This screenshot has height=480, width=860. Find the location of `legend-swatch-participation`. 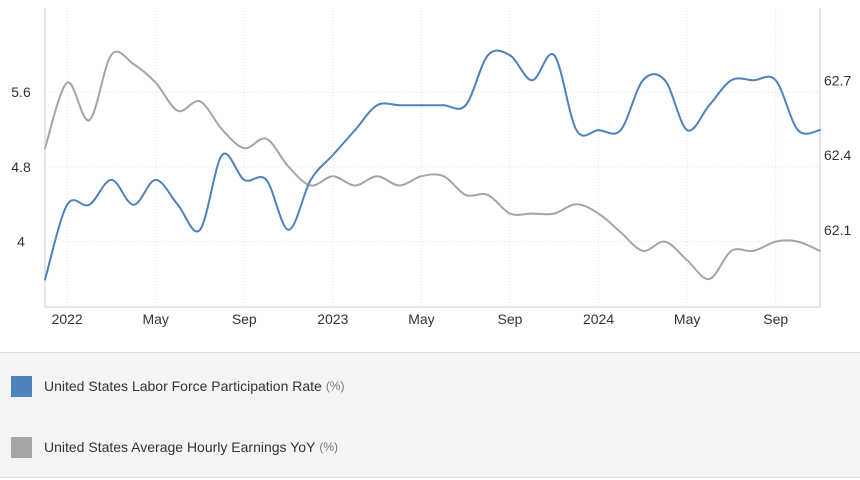

legend-swatch-participation is located at coordinates (21, 386).